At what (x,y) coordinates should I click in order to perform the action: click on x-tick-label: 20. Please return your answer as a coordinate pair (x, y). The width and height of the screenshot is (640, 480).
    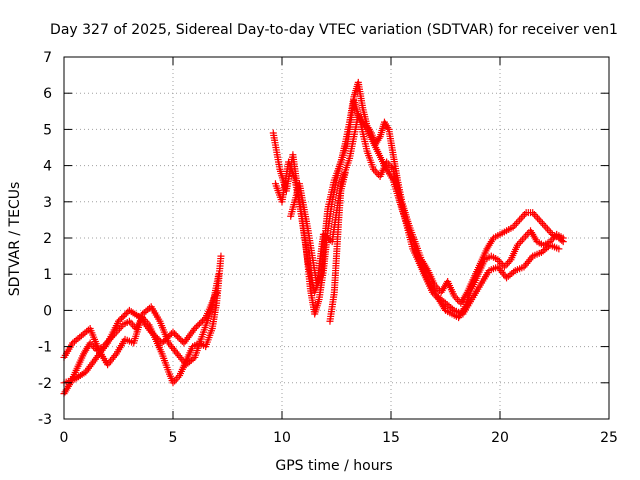
    Looking at the image, I should click on (500, 438).